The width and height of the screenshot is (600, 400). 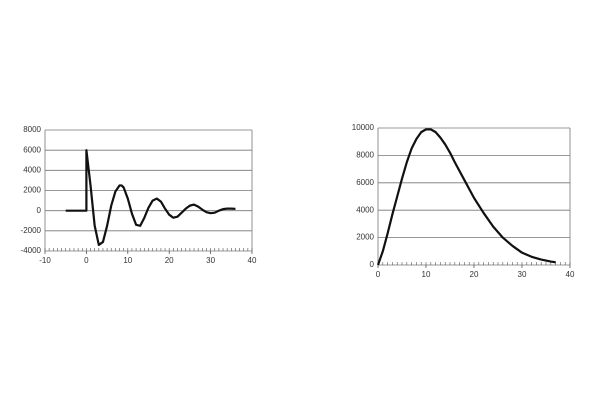 I want to click on x-tick-label: -10, so click(x=45, y=260).